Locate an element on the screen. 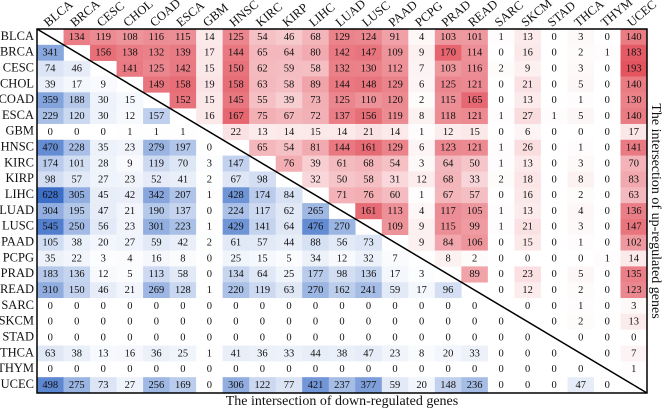 The image size is (663, 416). cell-label: 63 is located at coordinates (633, 195).